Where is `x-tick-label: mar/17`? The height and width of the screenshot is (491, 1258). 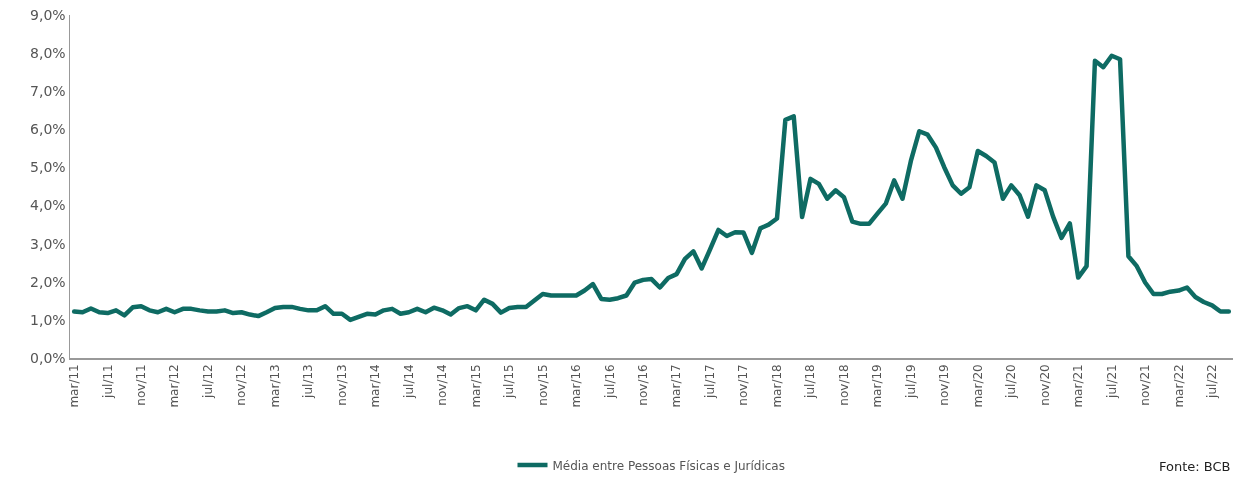 x-tick-label: mar/17 is located at coordinates (676, 386).